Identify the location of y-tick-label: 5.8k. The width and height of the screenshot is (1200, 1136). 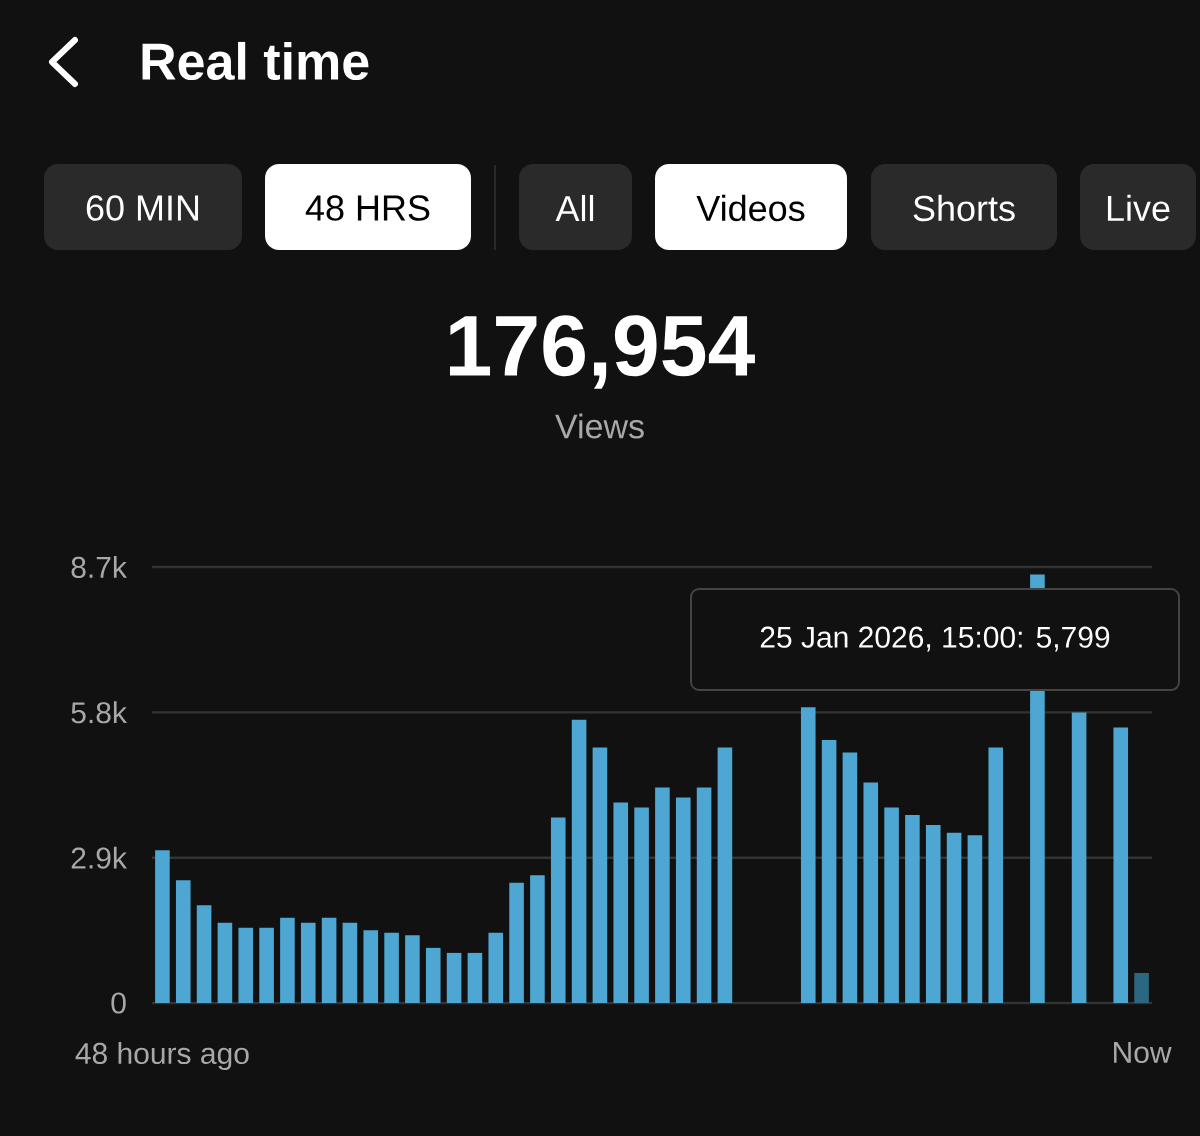
(99, 712).